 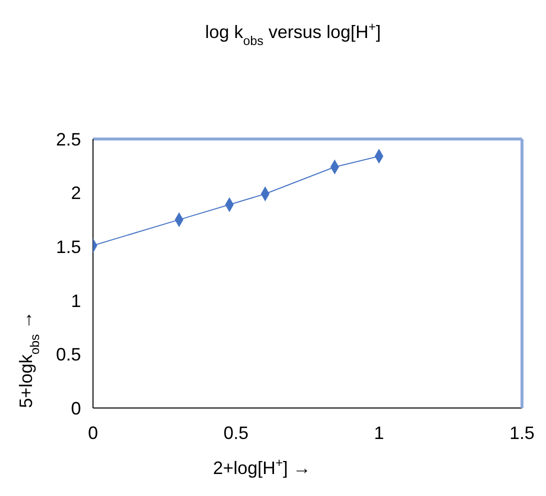 What do you see at coordinates (379, 432) in the screenshot?
I see `x-tick-label: 1` at bounding box center [379, 432].